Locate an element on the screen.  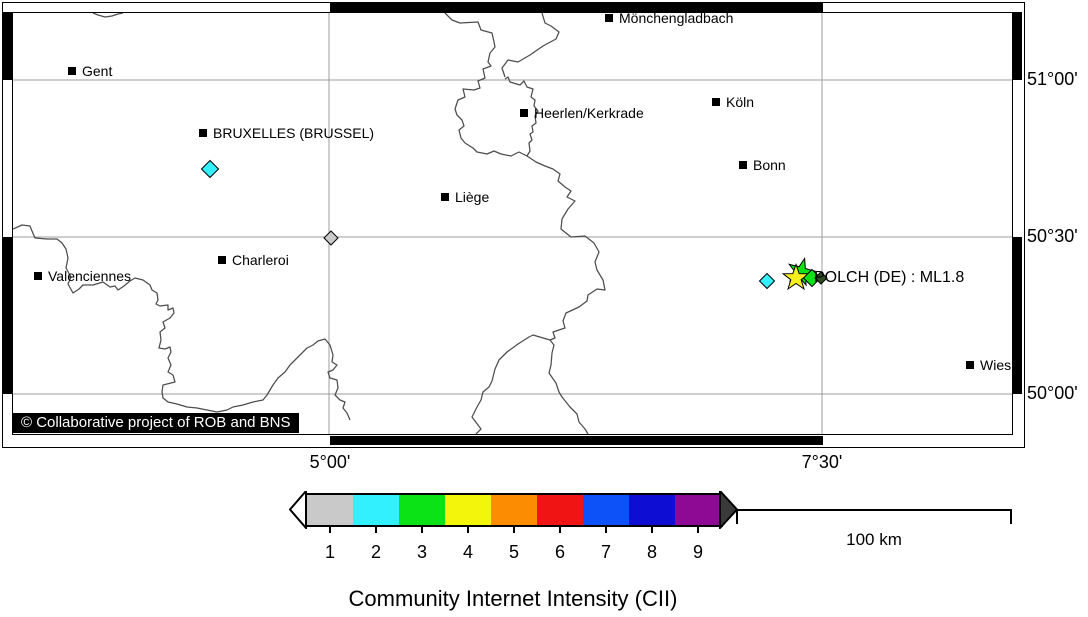
colorbar-value: 9 is located at coordinates (697, 552).